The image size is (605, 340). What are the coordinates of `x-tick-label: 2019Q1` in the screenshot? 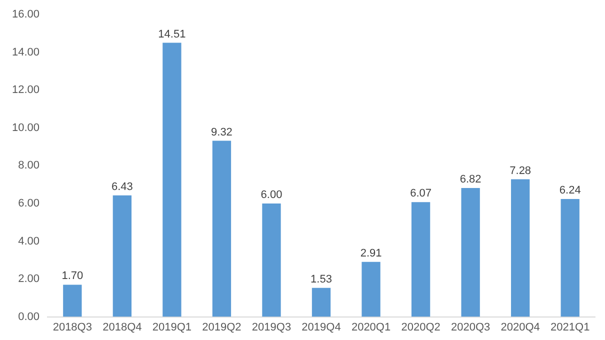 It's located at (172, 327).